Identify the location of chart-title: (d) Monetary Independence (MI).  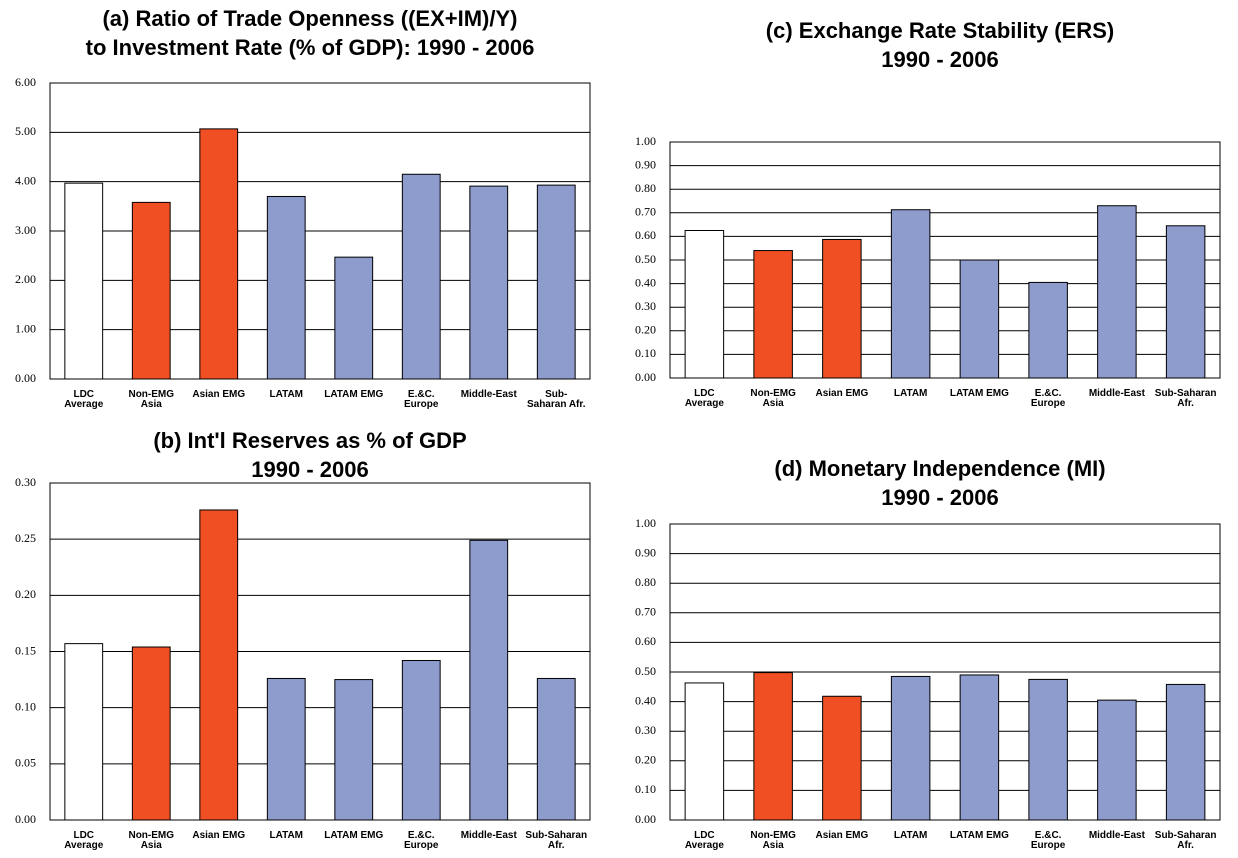
(939, 468).